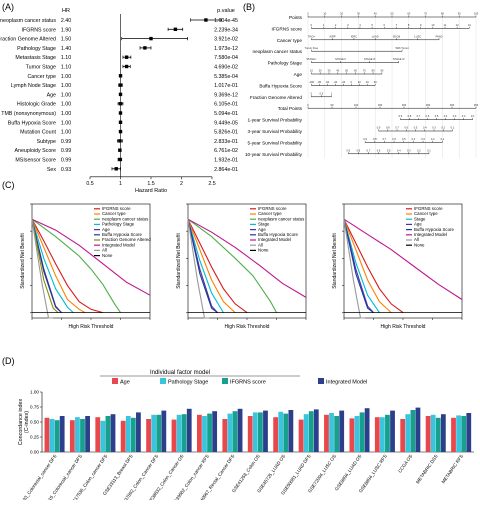  Describe the element at coordinates (270, 213) in the screenshot. I see `dca-legend-label: Cancer type` at that location.